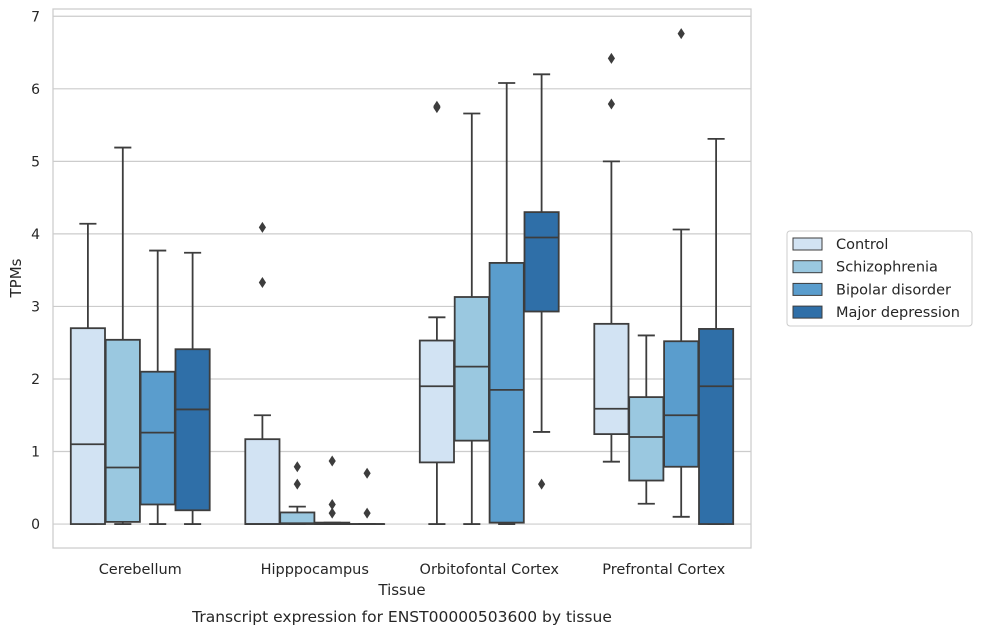 This screenshot has width=983, height=634. What do you see at coordinates (35, 525) in the screenshot?
I see `y-tick-label: 0` at bounding box center [35, 525].